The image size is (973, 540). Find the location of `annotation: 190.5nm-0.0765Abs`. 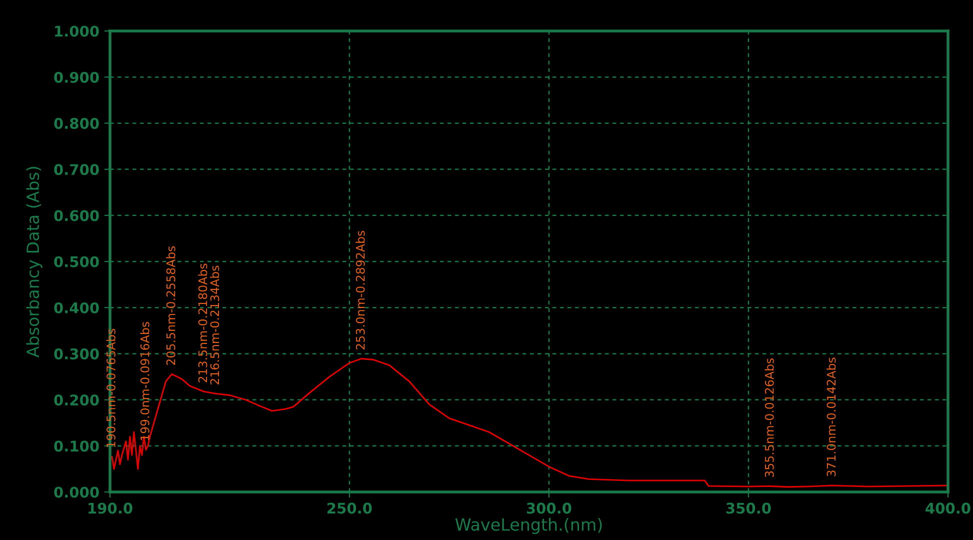

annotation: 190.5nm-0.0765Abs is located at coordinates (111, 388).